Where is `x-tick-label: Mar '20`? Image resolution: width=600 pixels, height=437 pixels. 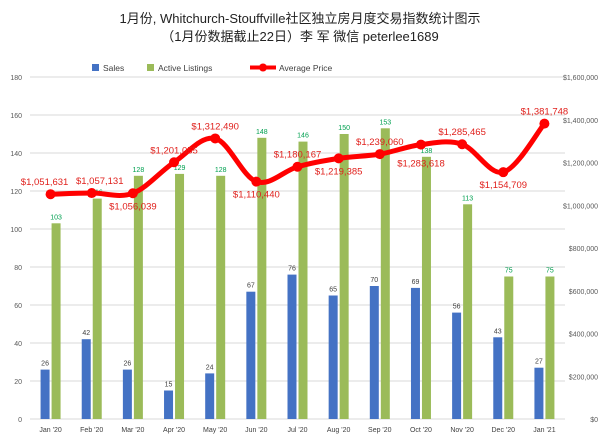
x-tick-label: Mar '20 is located at coordinates (132, 430).